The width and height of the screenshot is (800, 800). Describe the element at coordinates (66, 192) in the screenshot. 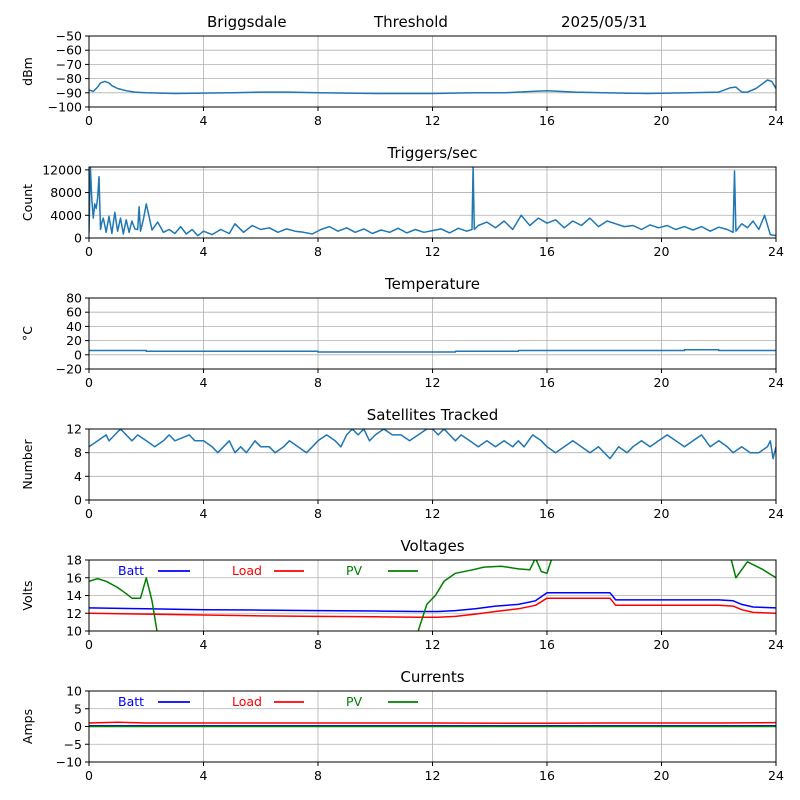

I see `y-tick-label: 8000` at that location.